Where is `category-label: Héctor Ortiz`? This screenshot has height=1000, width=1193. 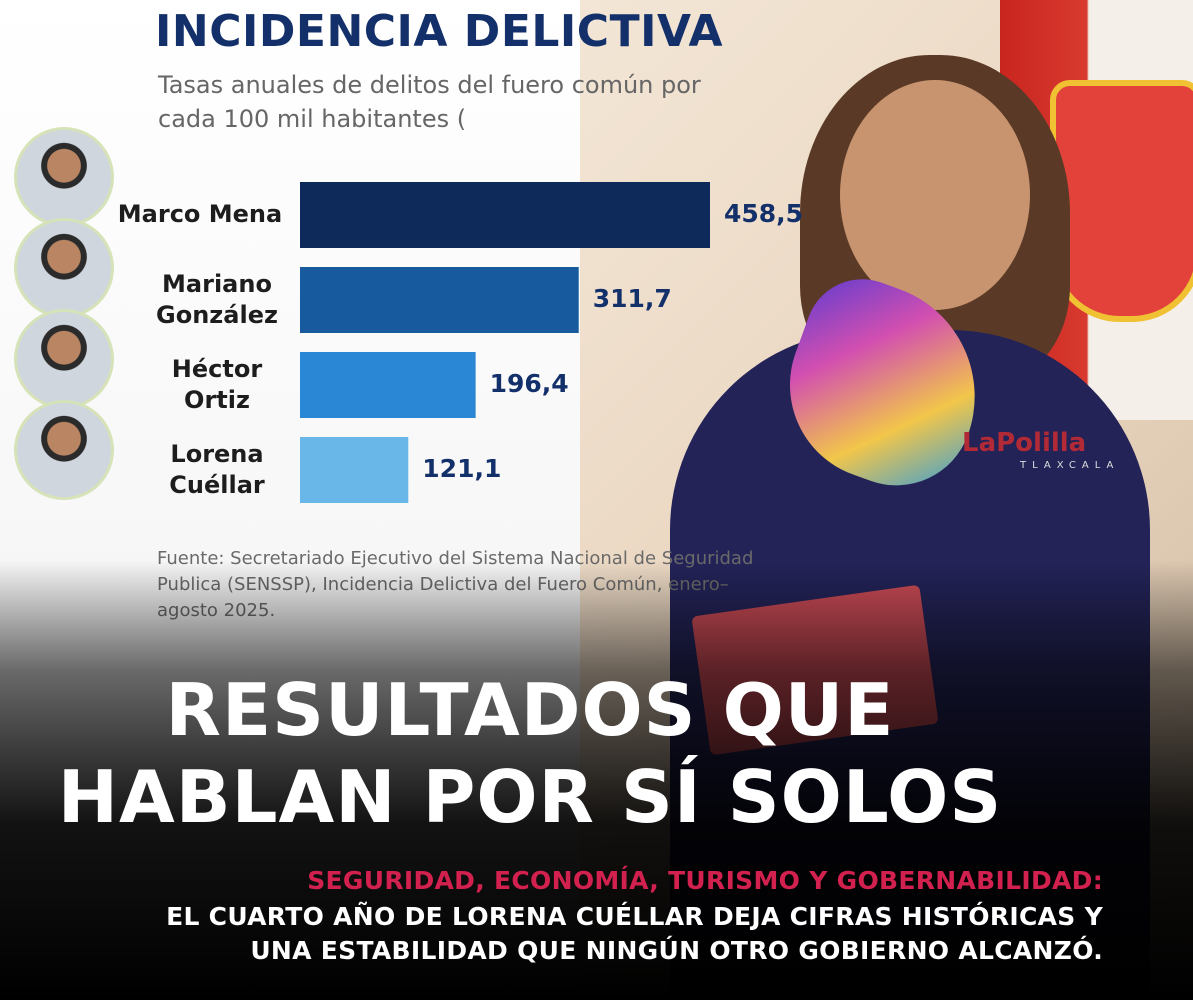 category-label: Héctor Ortiz is located at coordinates (217, 384).